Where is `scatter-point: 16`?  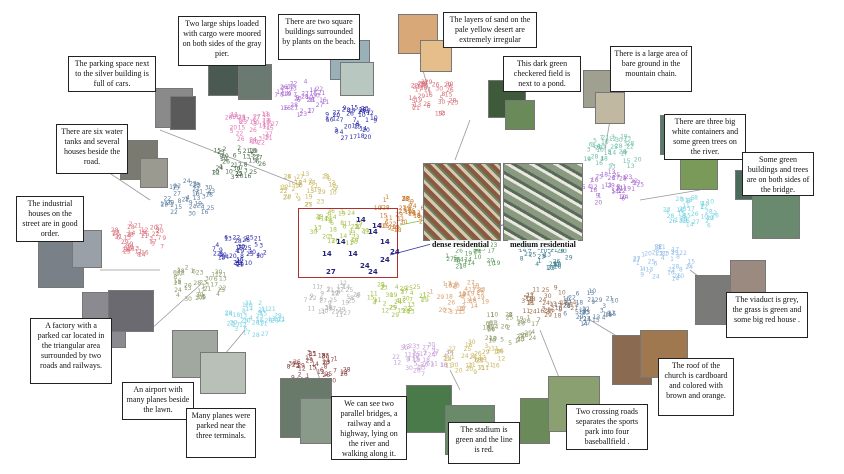 scatter-point: 16 is located at coordinates (240, 260).